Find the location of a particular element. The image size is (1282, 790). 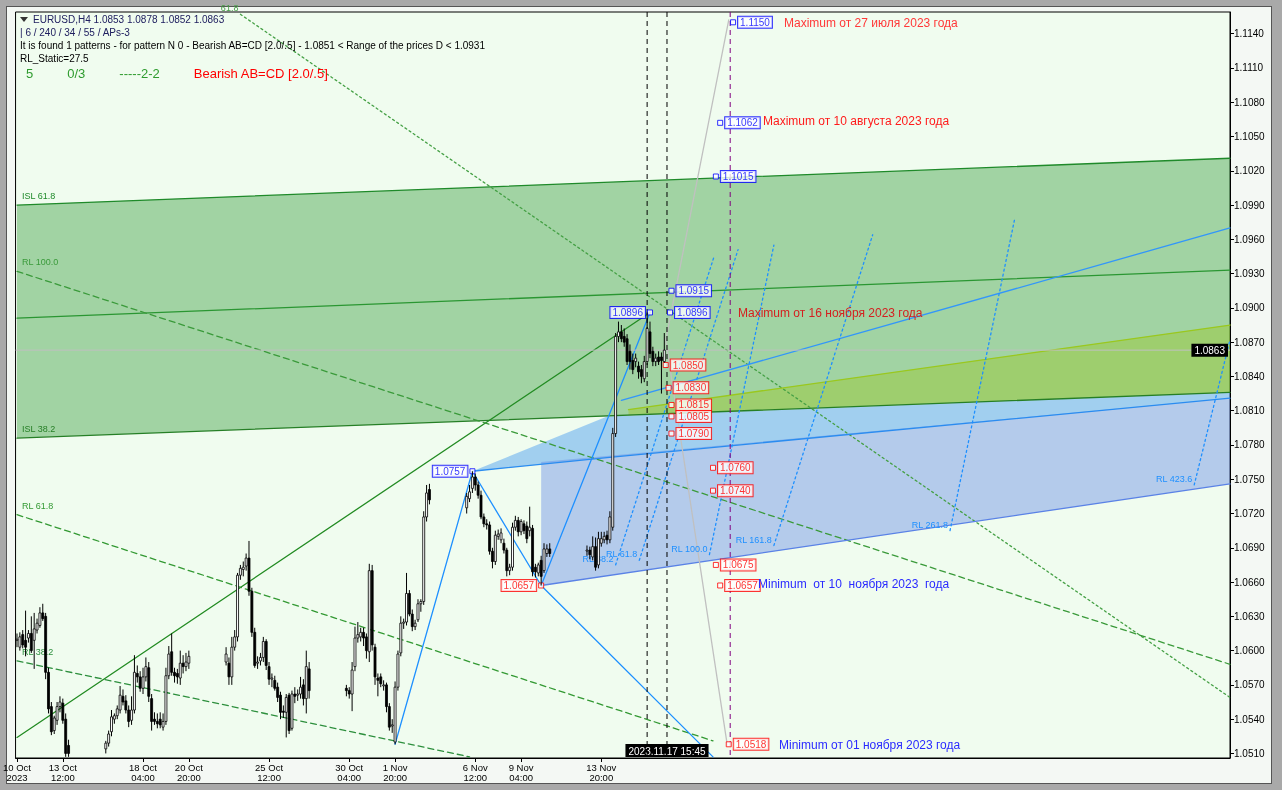

y-tick-label: 1.0570 is located at coordinates (1250, 685).